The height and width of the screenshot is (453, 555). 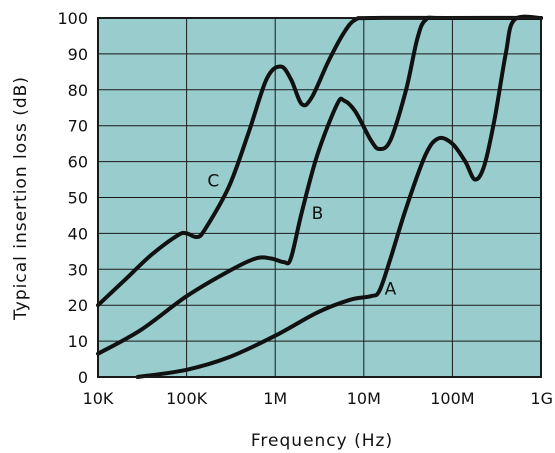 I want to click on y-tick-label: 50, so click(x=78, y=198).